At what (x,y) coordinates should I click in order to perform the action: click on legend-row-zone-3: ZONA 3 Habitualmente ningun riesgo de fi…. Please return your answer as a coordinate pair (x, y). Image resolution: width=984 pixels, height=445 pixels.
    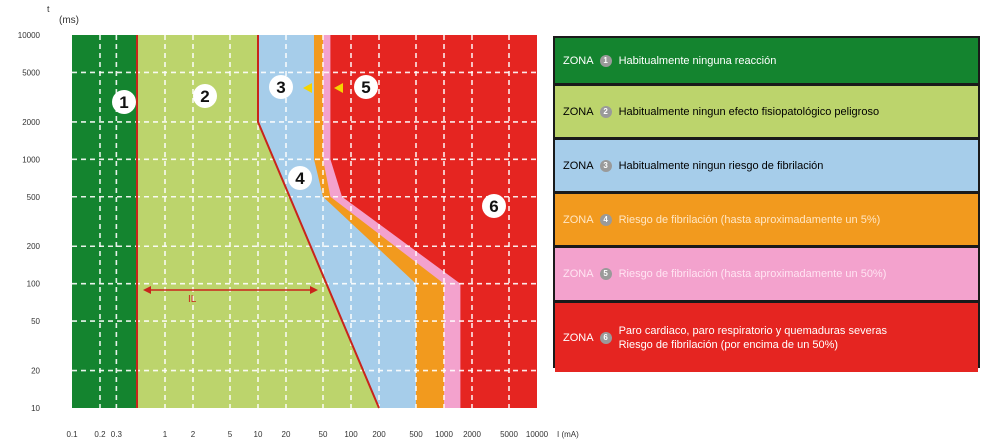
    Looking at the image, I should click on (766, 165).